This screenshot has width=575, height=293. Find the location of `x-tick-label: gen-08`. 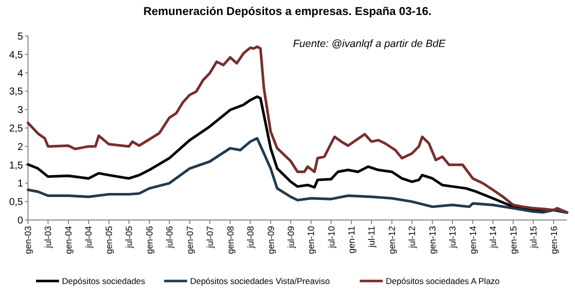

x-tick-label: gen-08 is located at coordinates (230, 240).